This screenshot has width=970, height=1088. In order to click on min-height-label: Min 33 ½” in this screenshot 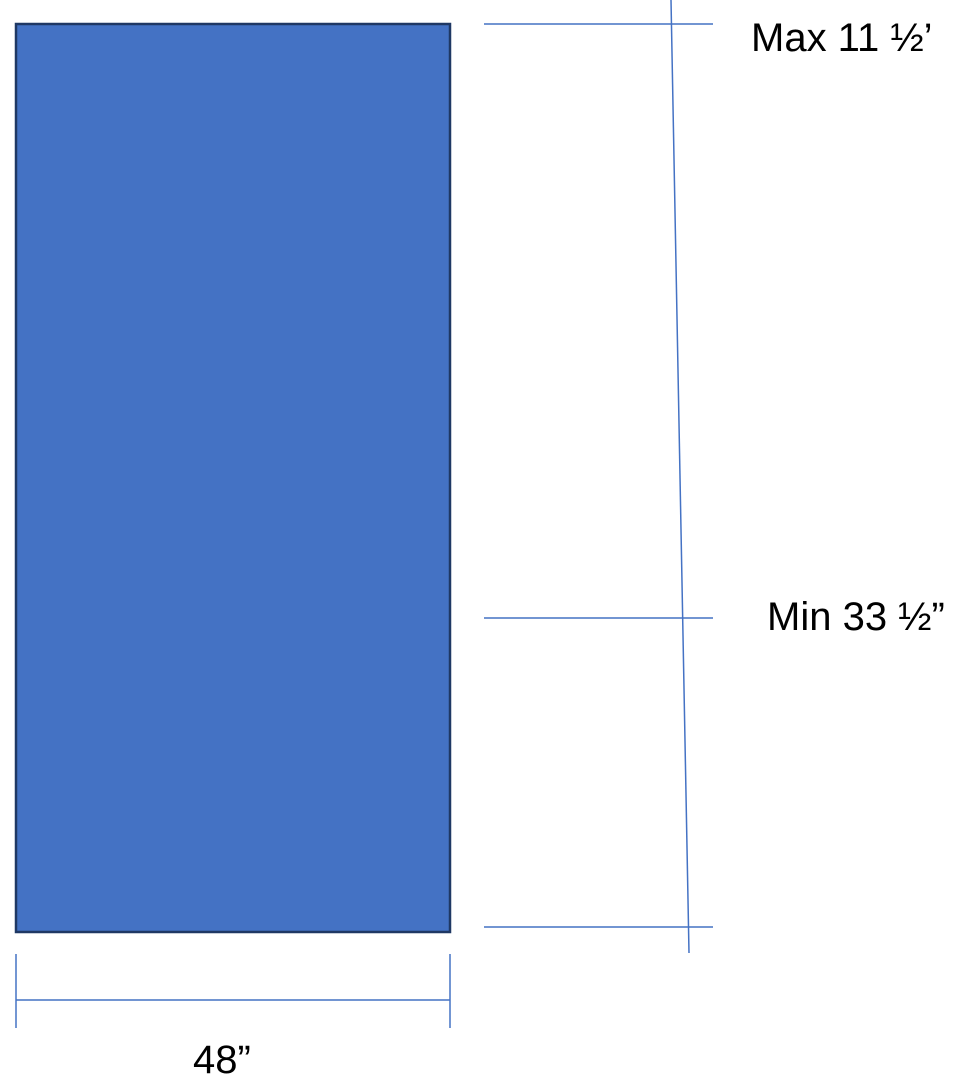, I will do `click(856, 617)`.